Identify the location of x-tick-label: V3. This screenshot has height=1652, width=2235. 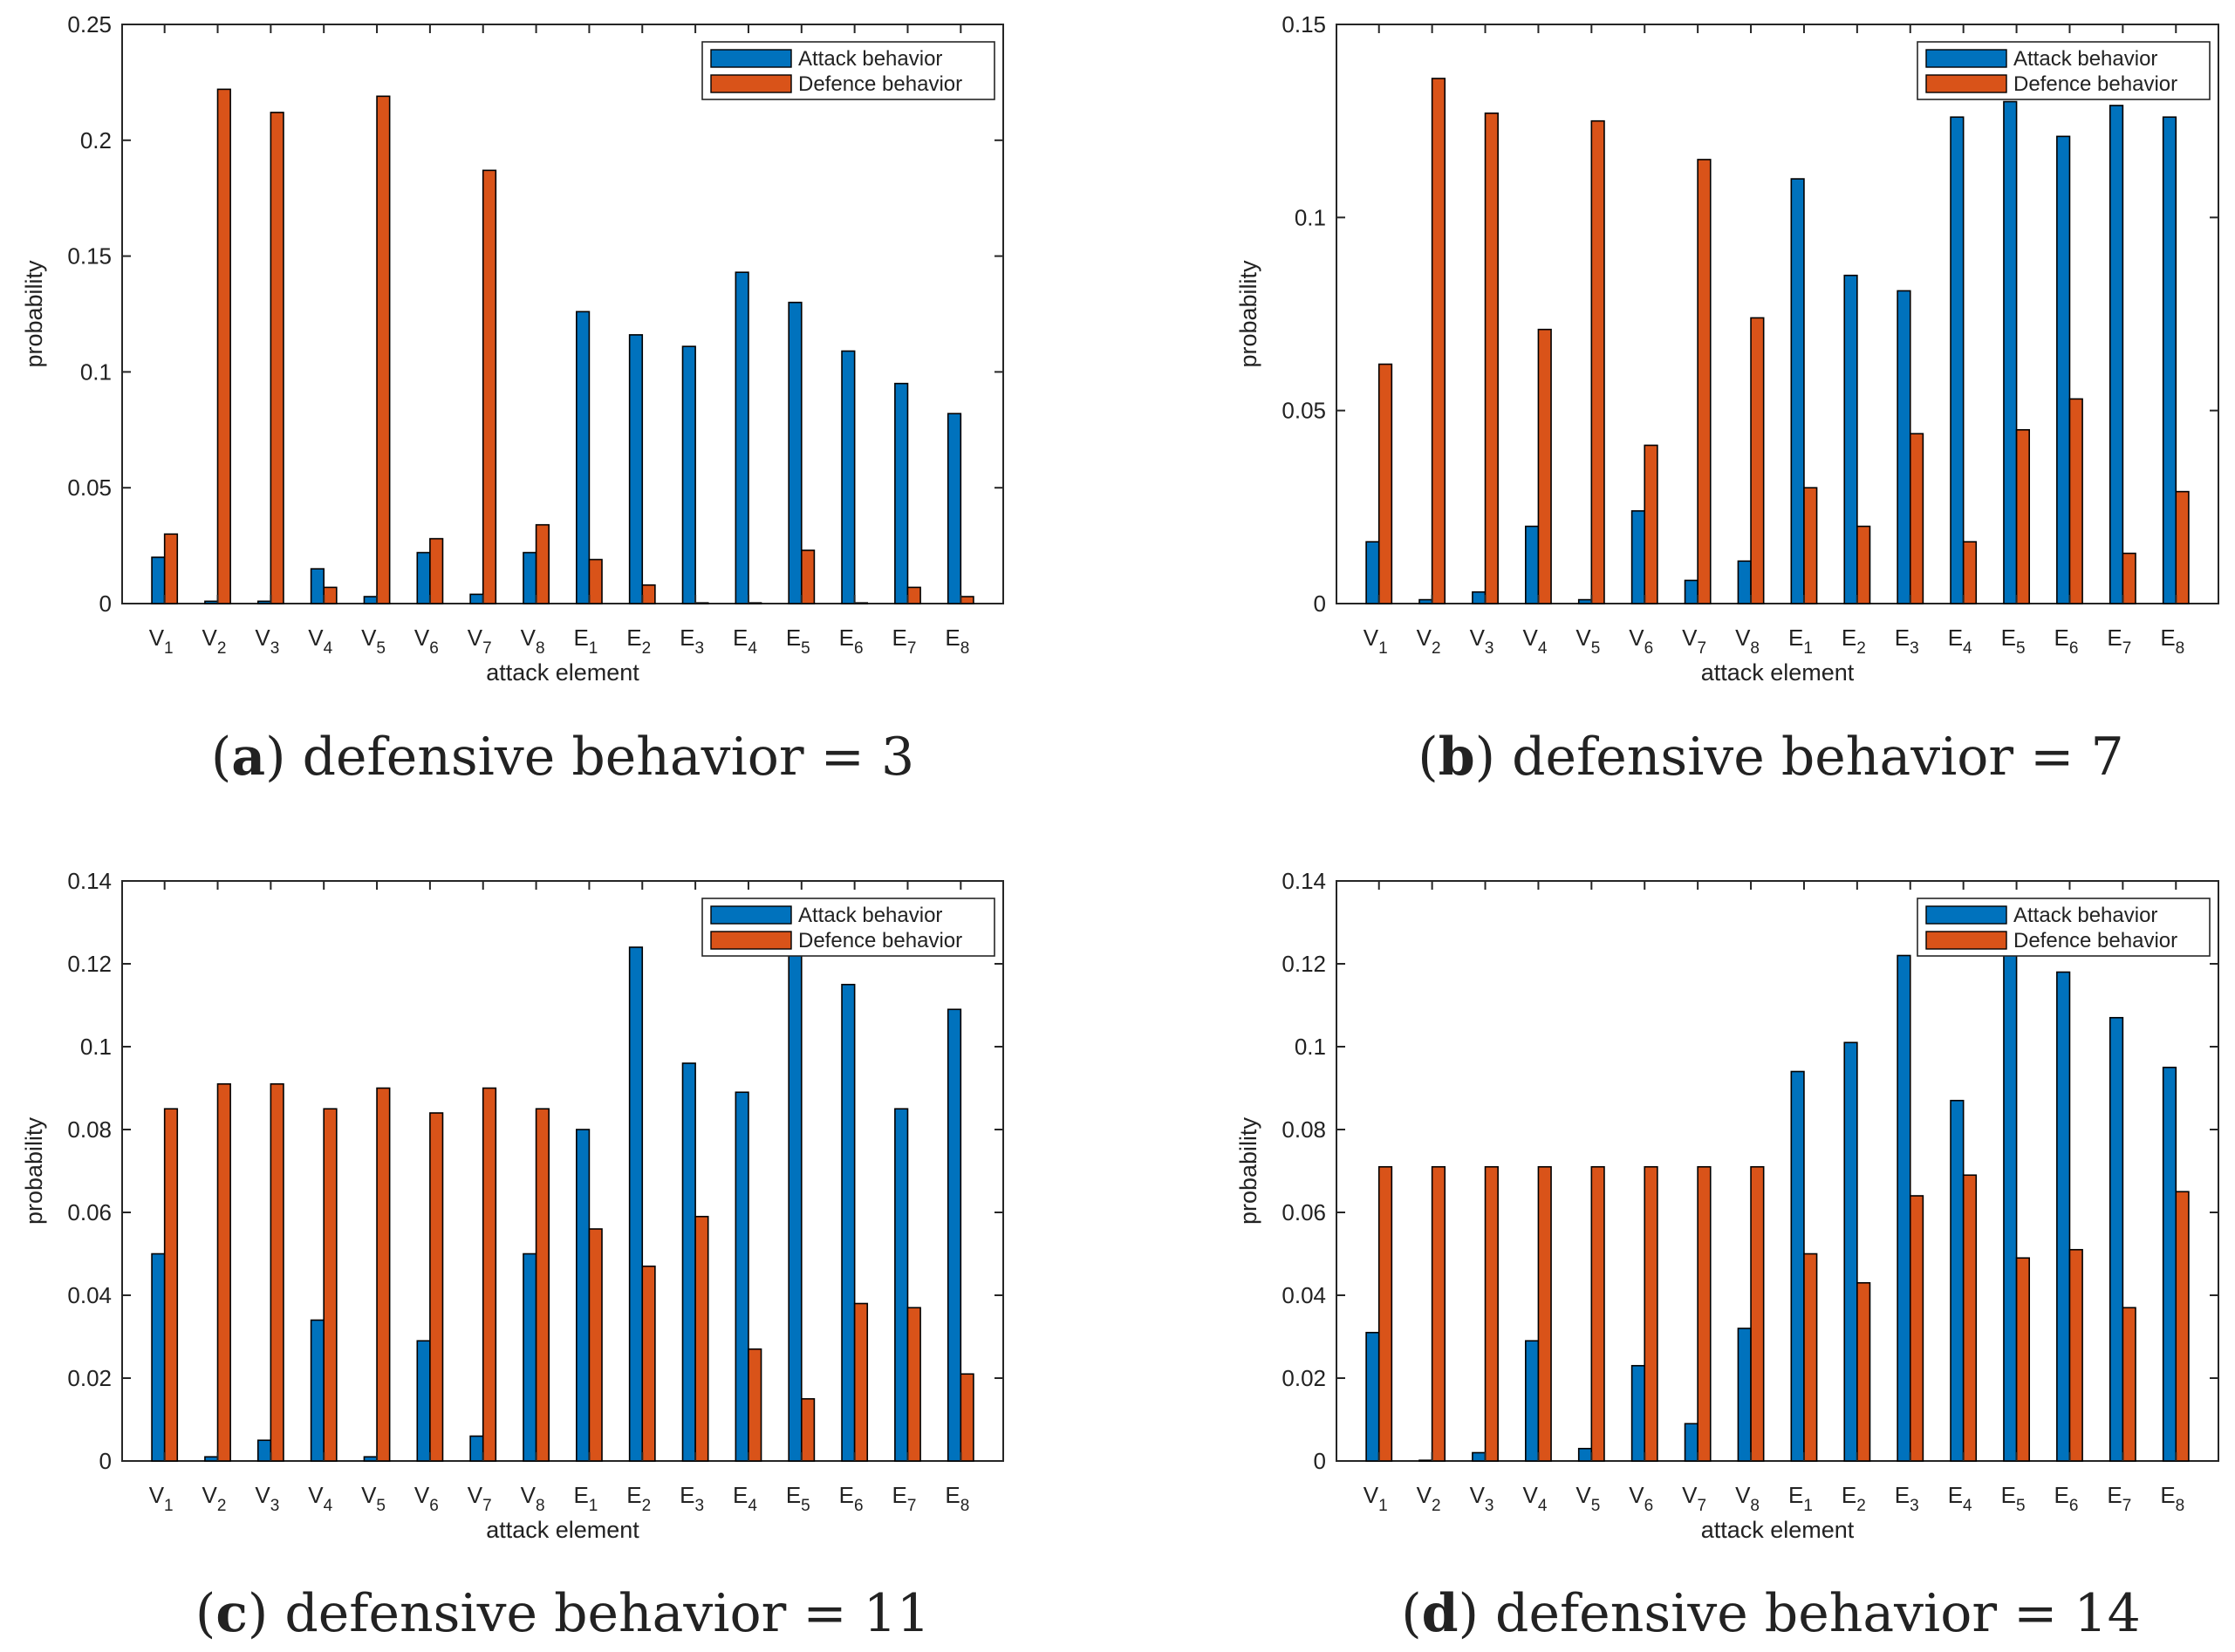
(267, 1498).